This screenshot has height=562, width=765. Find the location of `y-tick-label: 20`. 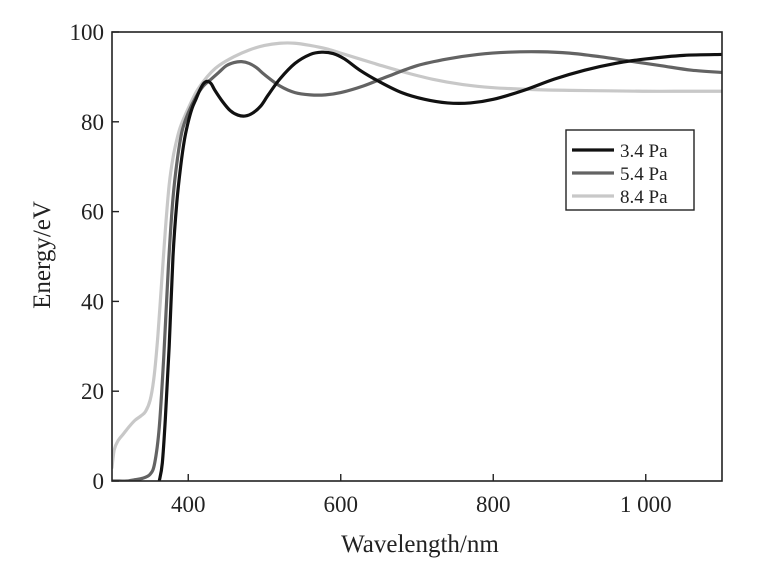

y-tick-label: 20 is located at coordinates (92, 391).